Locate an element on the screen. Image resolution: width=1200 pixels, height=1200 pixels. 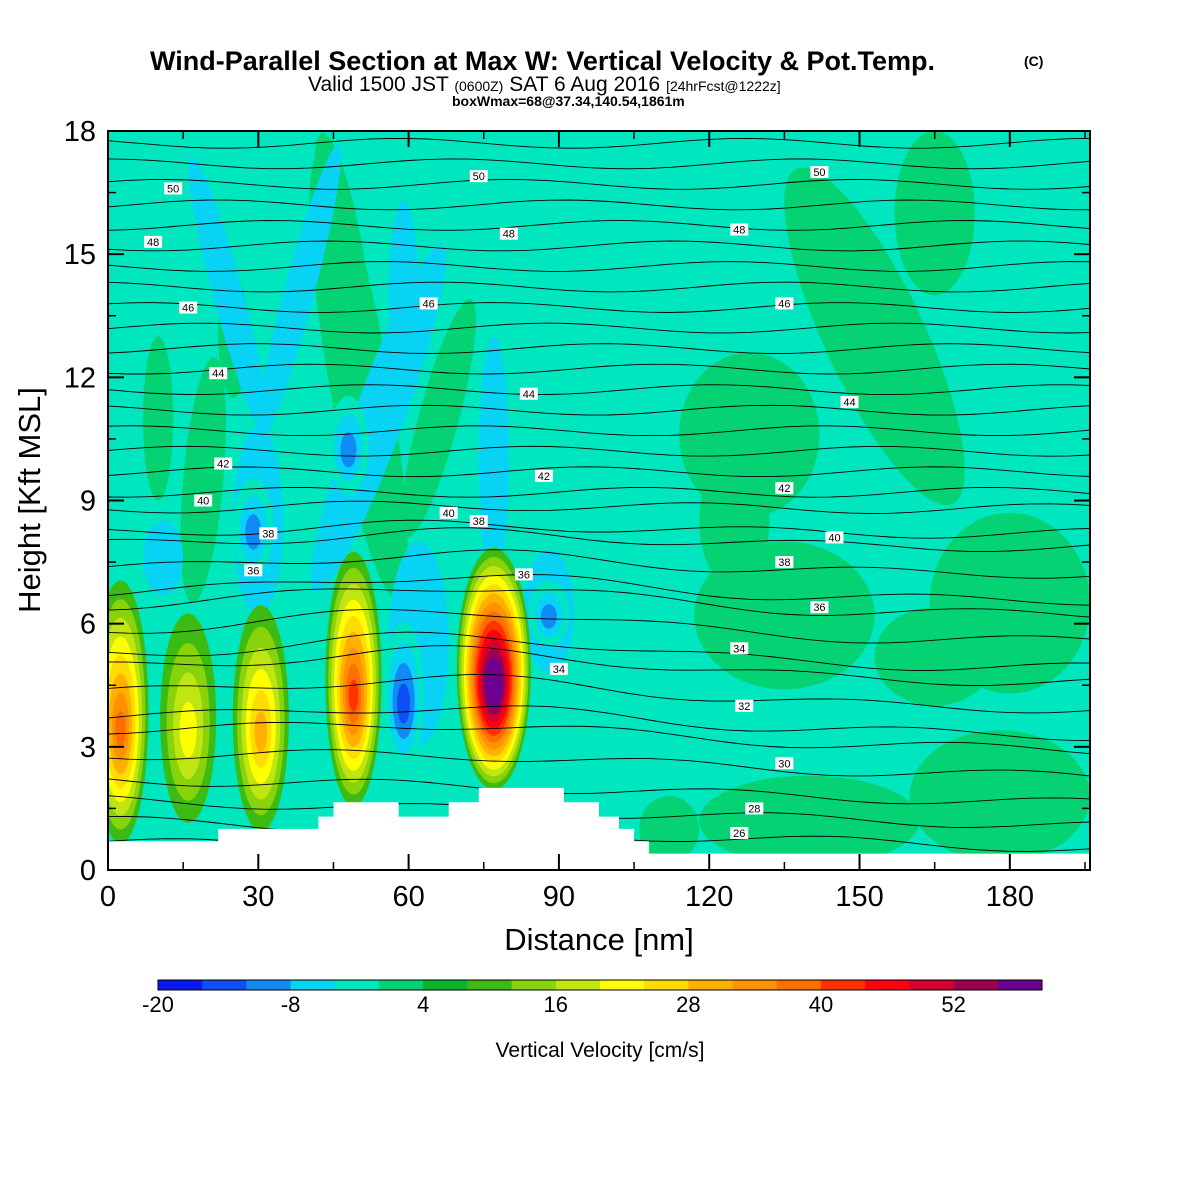
contour-label: 40 is located at coordinates (834, 538).